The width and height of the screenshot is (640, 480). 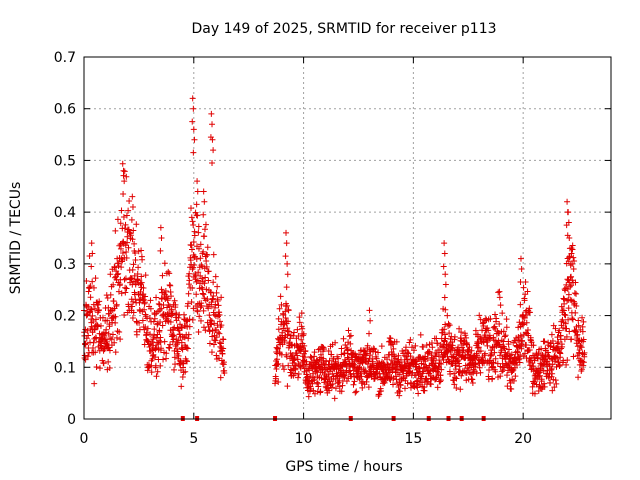 I want to click on y-tick-label: 0.2, so click(x=65, y=317).